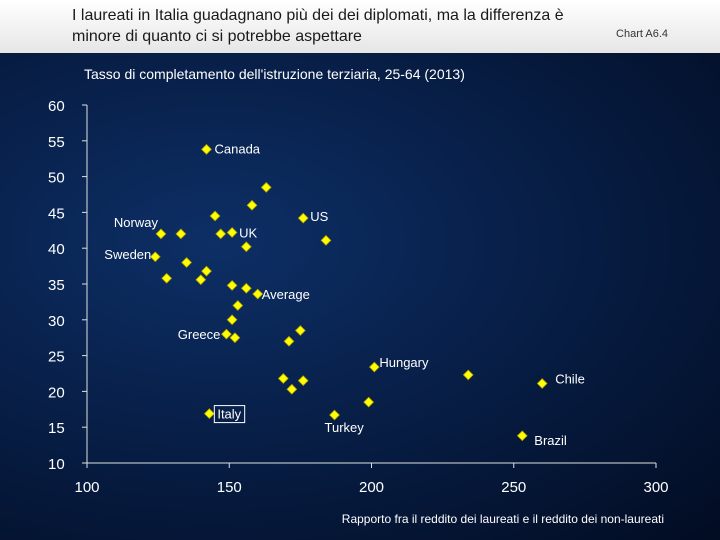  Describe the element at coordinates (56, 106) in the screenshot. I see `y-tick-label: 60` at that location.